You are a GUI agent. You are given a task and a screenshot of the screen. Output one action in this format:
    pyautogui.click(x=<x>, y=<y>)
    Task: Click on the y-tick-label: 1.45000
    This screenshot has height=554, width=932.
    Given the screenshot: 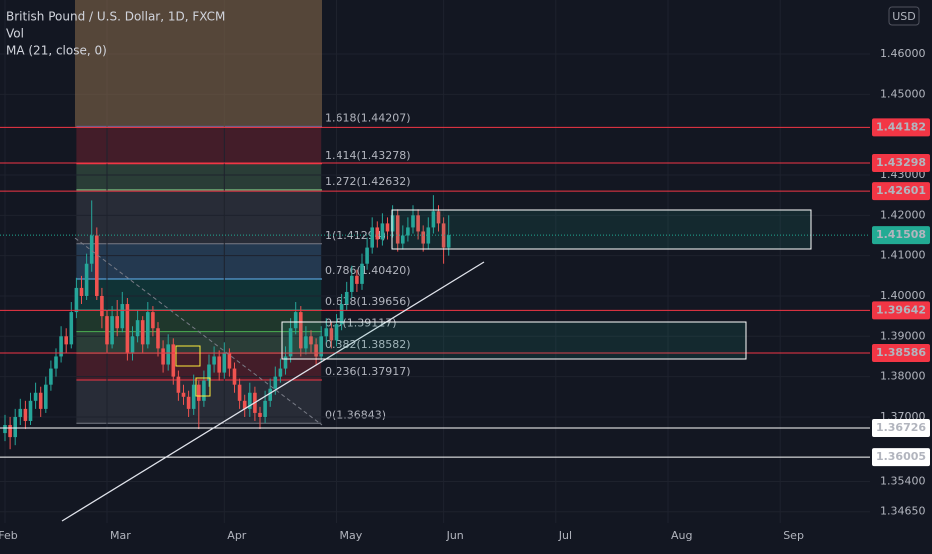 What is the action you would take?
    pyautogui.click(x=903, y=93)
    